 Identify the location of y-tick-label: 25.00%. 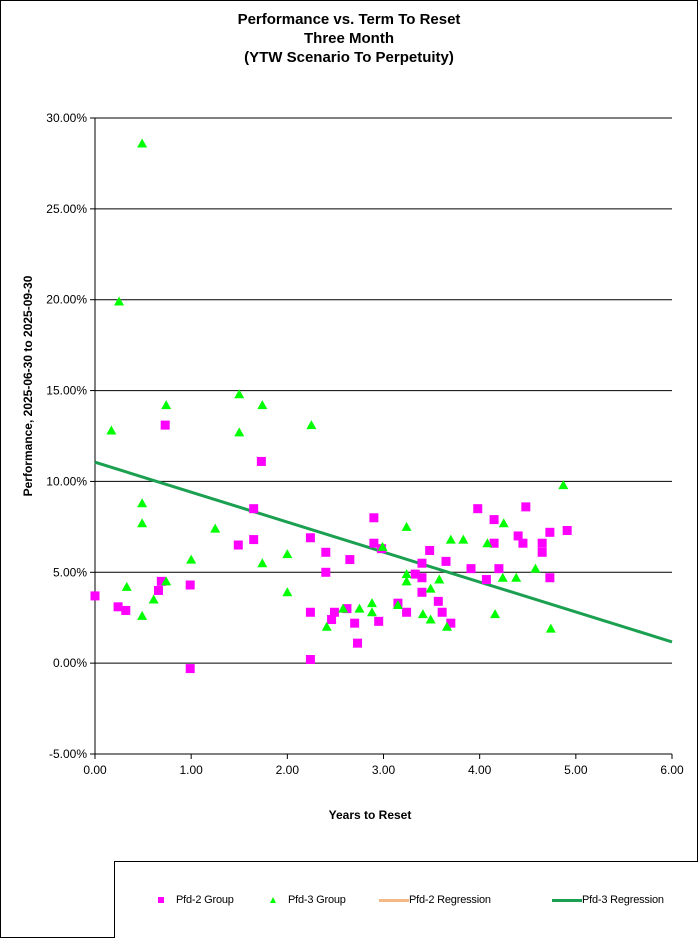
(66, 209).